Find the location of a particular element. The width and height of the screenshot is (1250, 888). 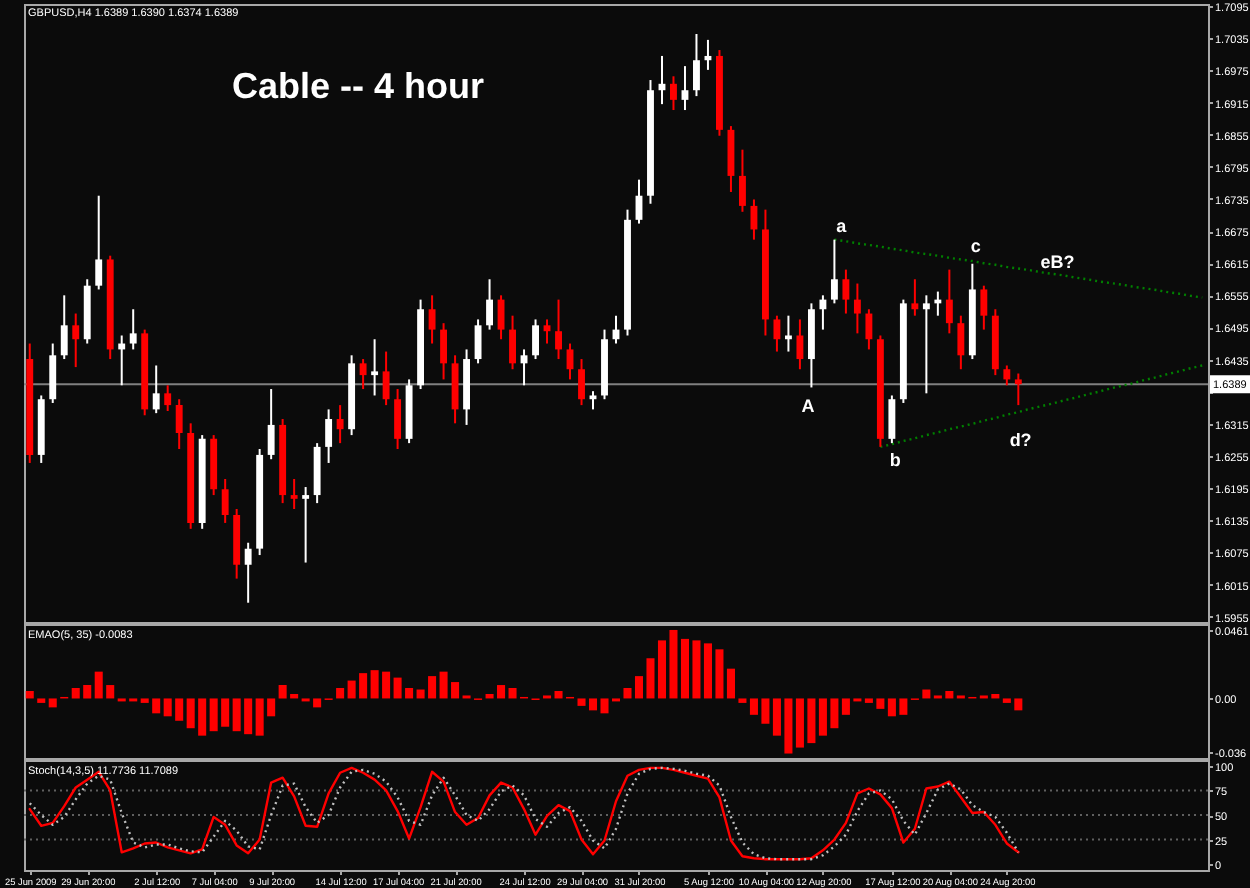

annotation: a is located at coordinates (842, 226).